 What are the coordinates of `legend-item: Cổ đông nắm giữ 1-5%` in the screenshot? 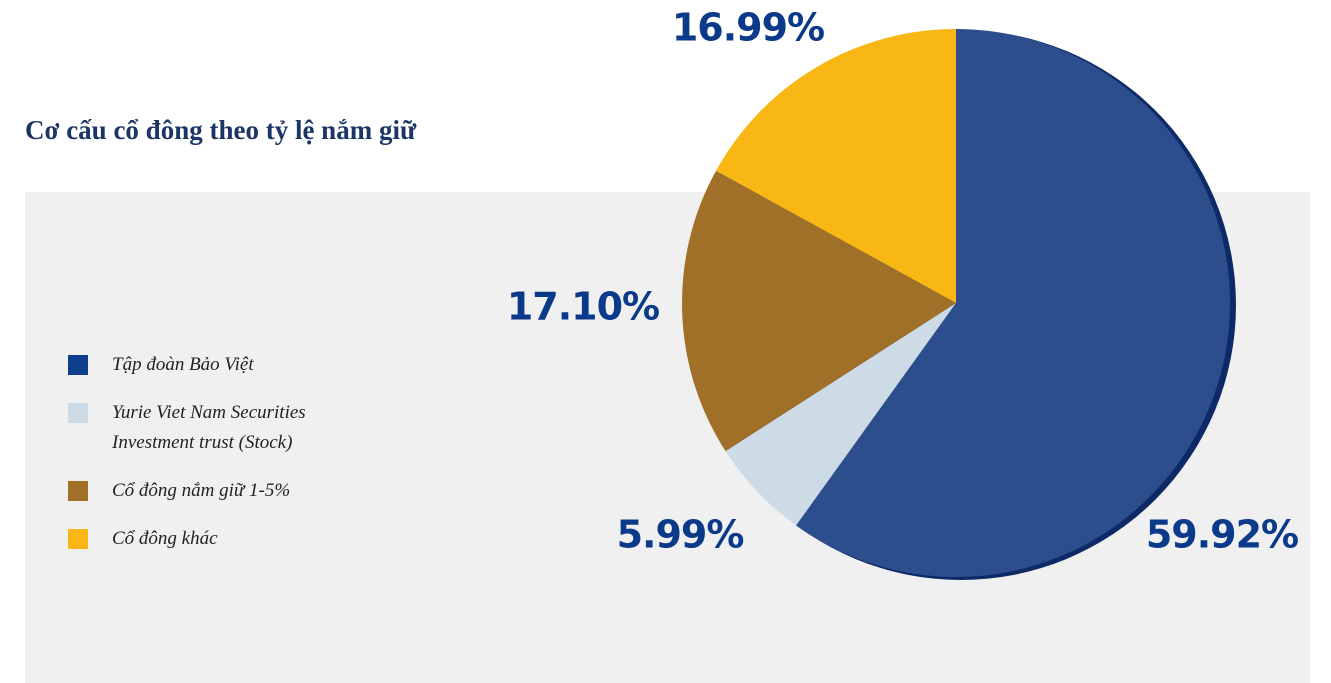 It's located at (233, 491).